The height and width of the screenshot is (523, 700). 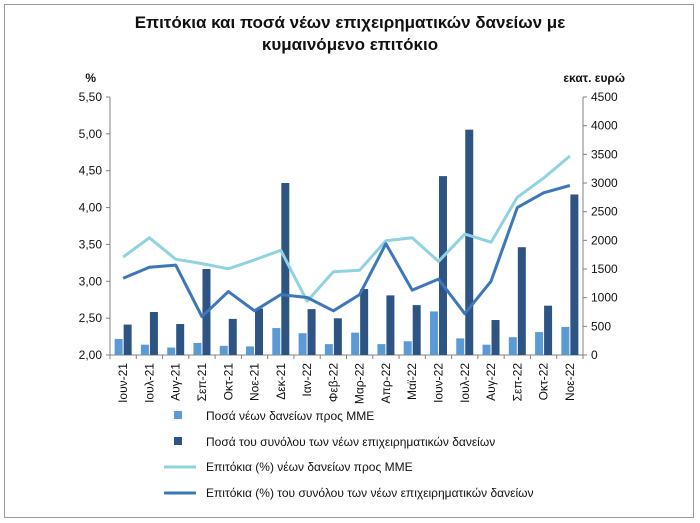 What do you see at coordinates (604, 183) in the screenshot?
I see `right-tick-label: 3000` at bounding box center [604, 183].